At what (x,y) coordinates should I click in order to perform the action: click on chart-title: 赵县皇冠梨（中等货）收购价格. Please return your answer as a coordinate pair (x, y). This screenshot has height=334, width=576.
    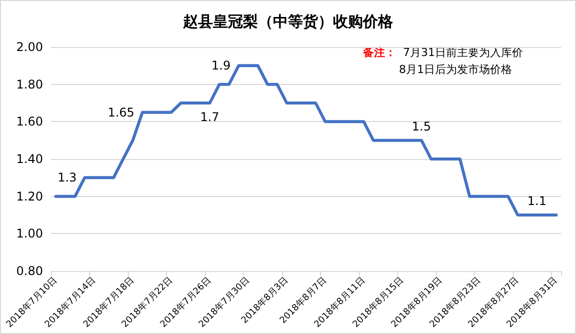
    Looking at the image, I should click on (288, 21).